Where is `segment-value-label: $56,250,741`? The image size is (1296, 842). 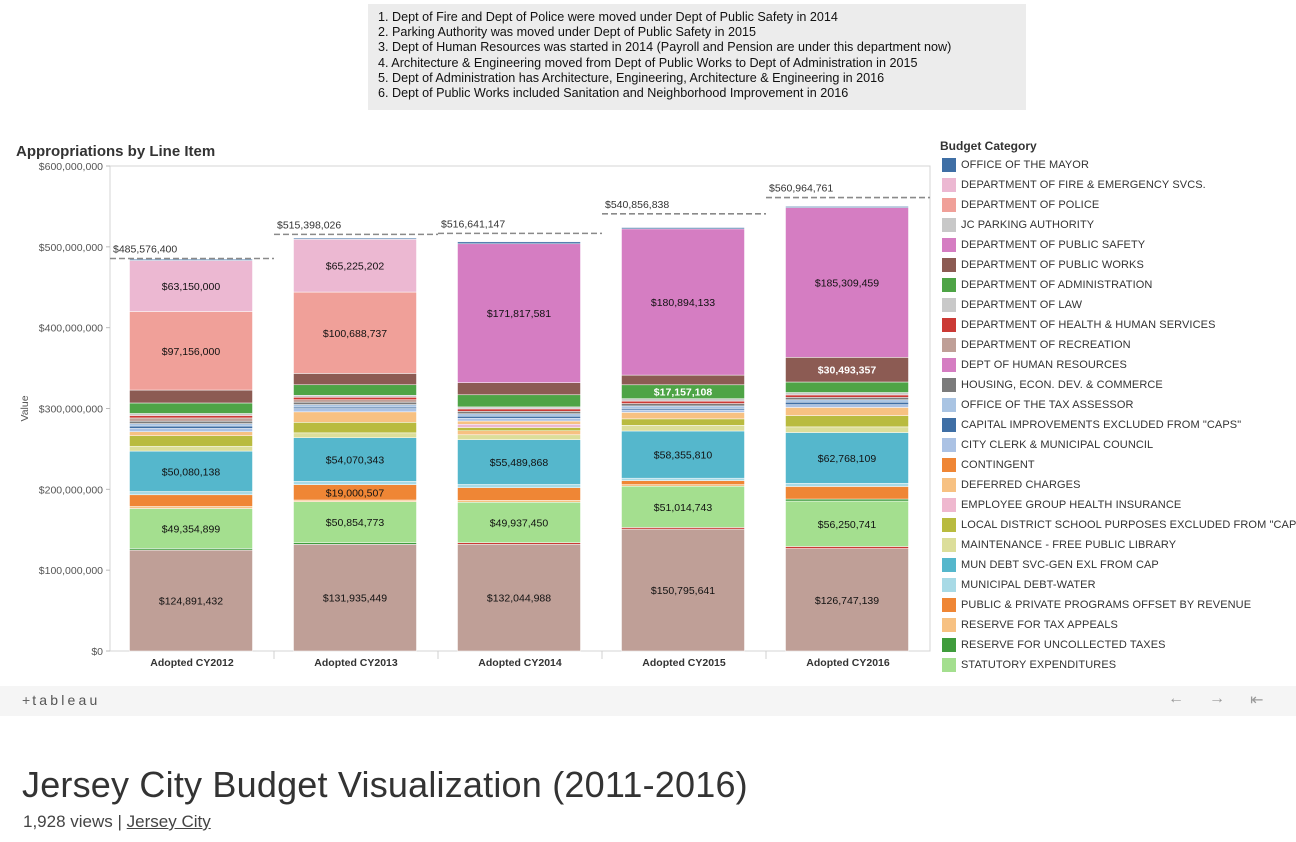 segment-value-label: $56,250,741 is located at coordinates (847, 525).